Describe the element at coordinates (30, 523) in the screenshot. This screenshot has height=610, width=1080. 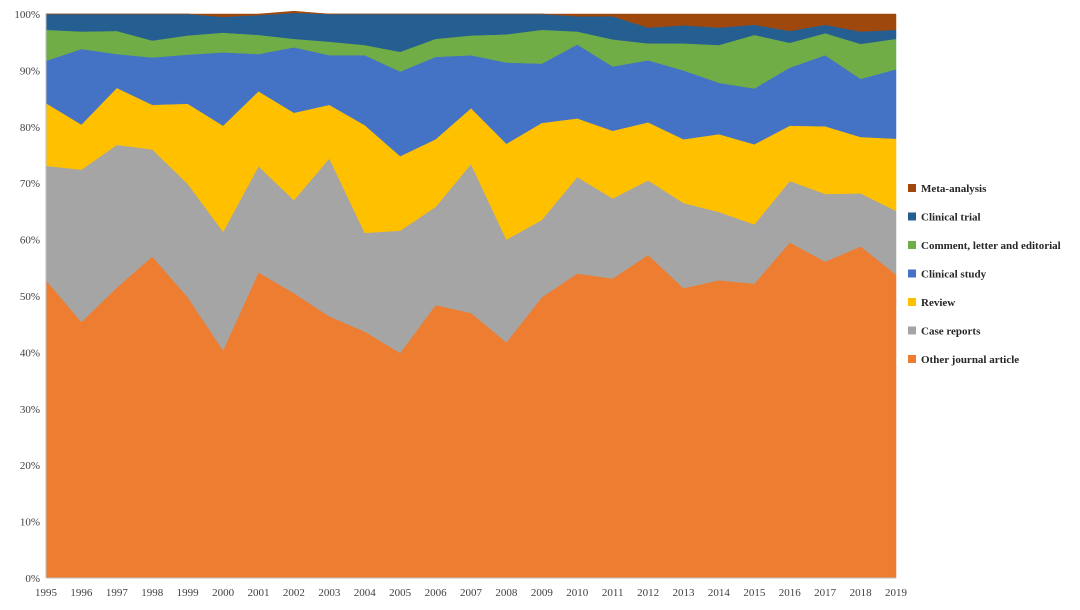
I see `y-tick-label: 10%` at that location.